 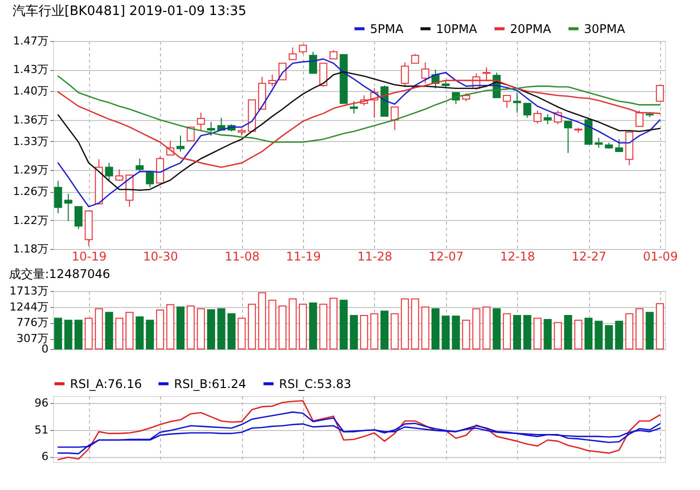 I want to click on y-tick-label: 1.43万, so click(x=30, y=69).